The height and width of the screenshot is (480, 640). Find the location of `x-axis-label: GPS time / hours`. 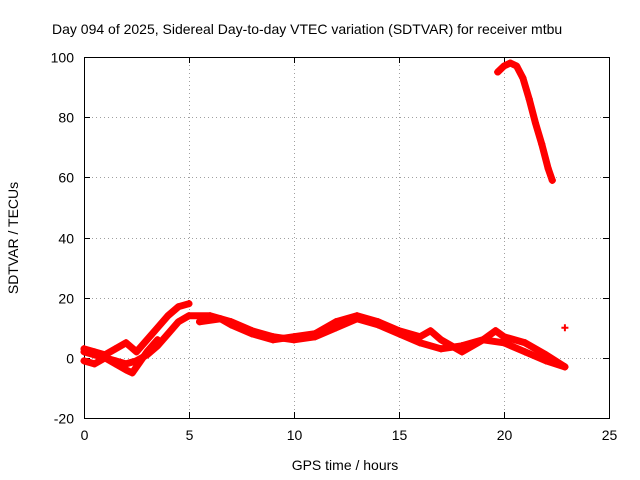

x-axis-label: GPS time / hours is located at coordinates (345, 465).